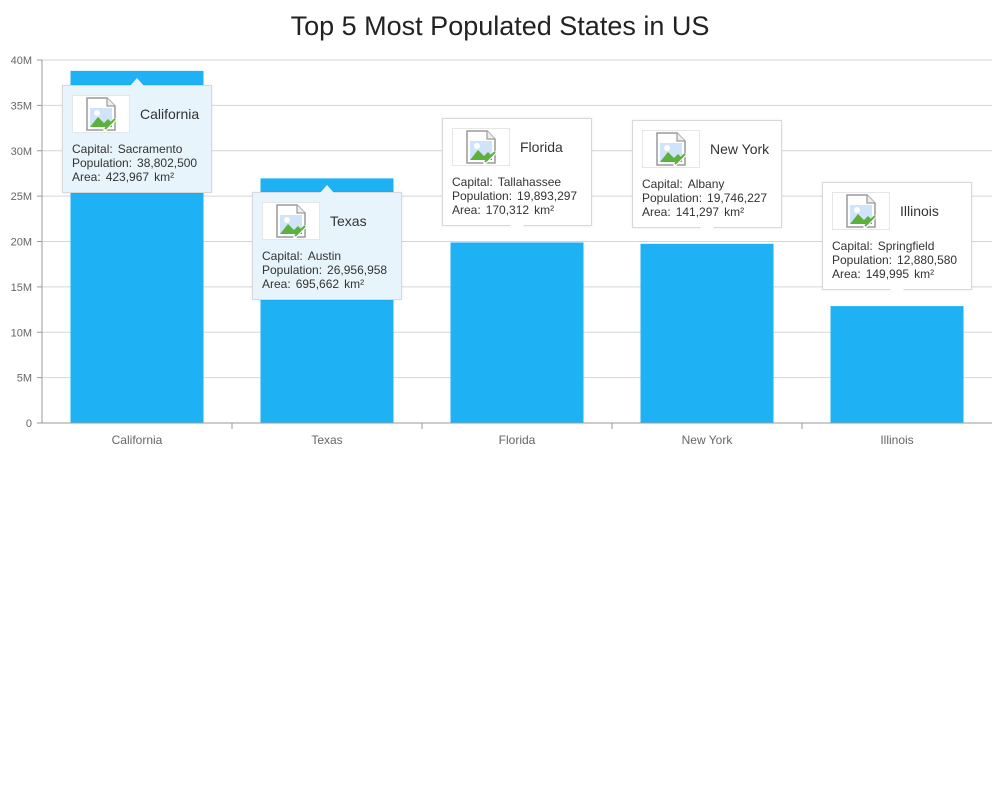 Image resolution: width=1000 pixels, height=800 pixels. Describe the element at coordinates (21, 152) in the screenshot. I see `y-tick-label: 30M` at that location.